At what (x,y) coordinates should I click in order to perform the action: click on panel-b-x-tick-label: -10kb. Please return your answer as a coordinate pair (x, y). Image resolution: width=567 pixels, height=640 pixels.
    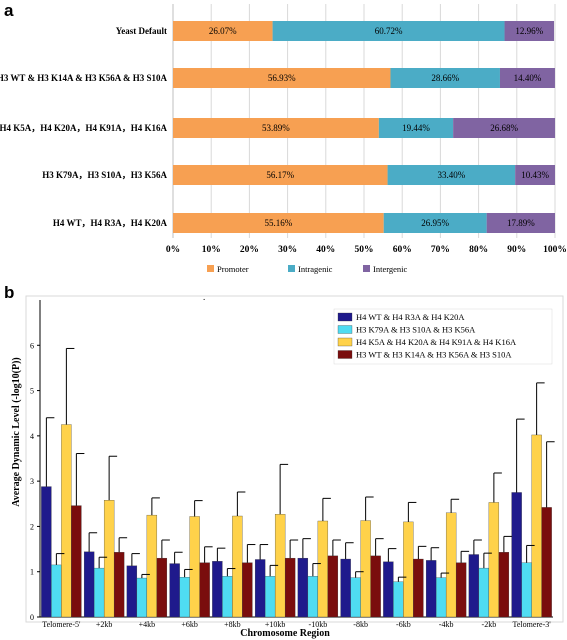
    Looking at the image, I should click on (318, 624).